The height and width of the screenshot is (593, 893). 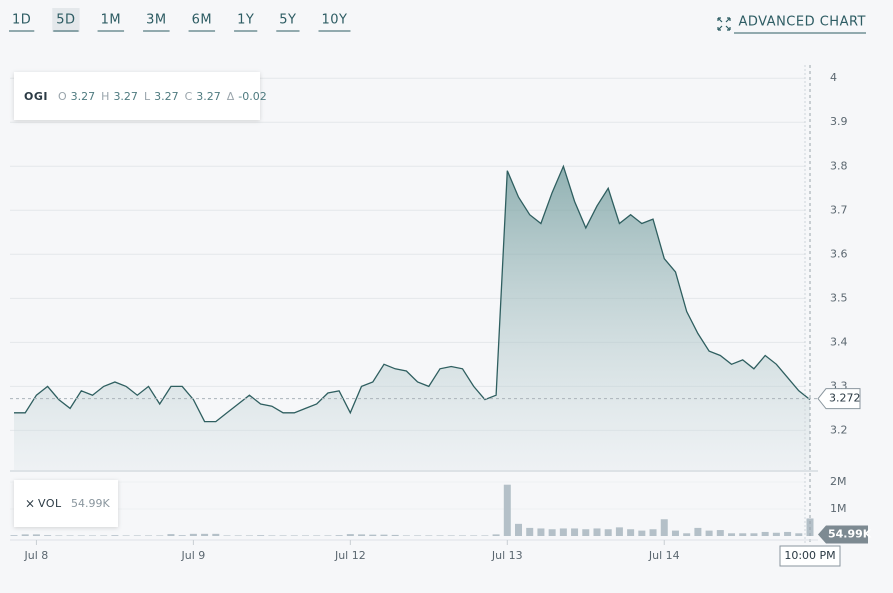 I want to click on range-button: 3M, so click(x=156, y=20).